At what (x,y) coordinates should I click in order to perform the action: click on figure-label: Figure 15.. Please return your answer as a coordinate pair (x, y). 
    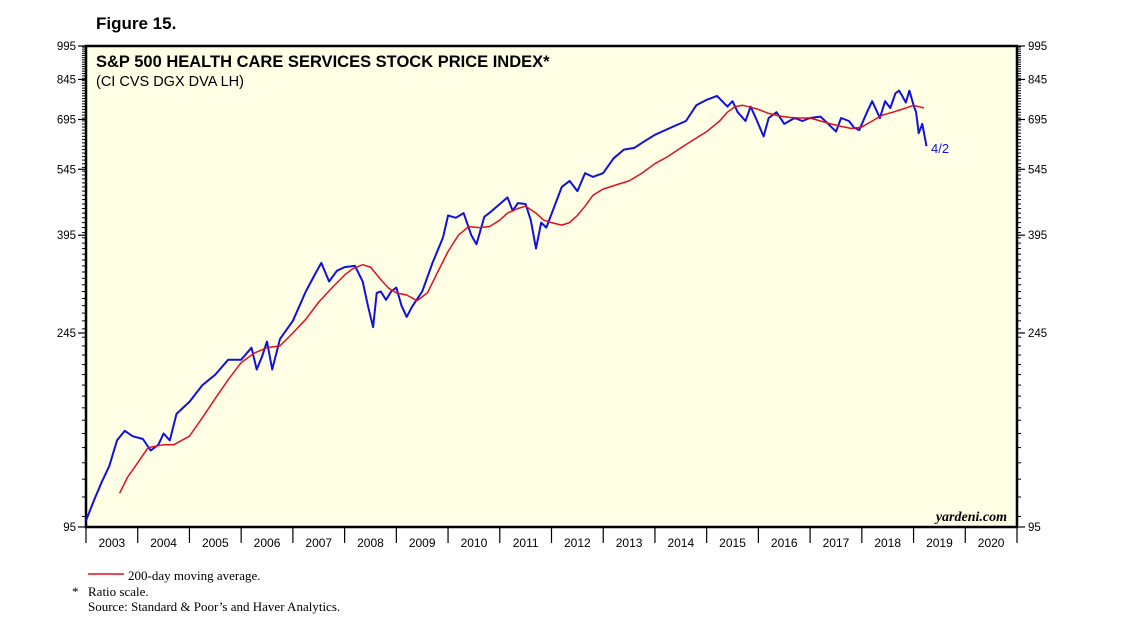
    Looking at the image, I should click on (136, 23).